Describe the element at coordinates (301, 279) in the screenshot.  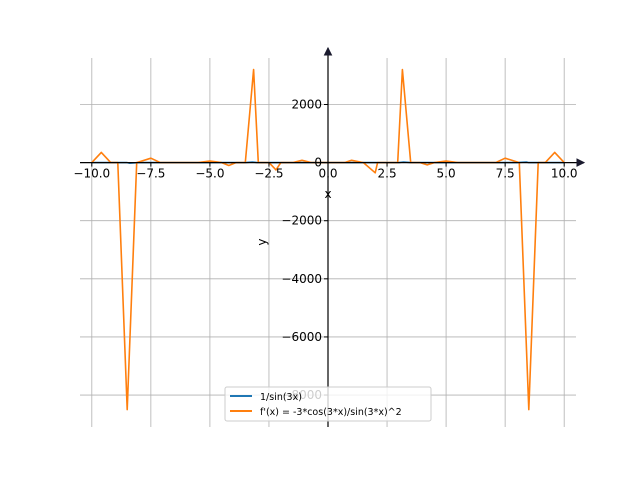
I see `y-tick-label-2: −4000` at that location.